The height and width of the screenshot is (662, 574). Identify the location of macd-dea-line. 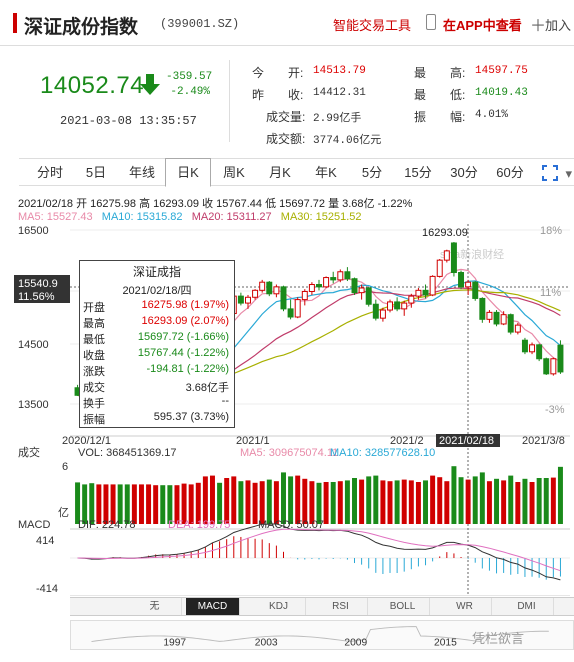
(319, 550).